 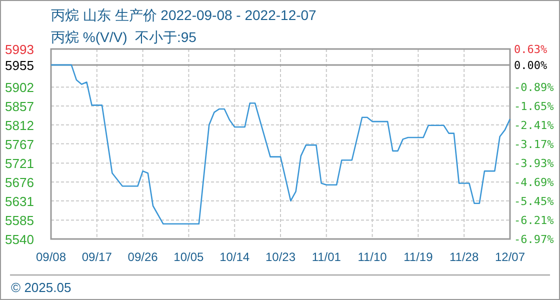 What do you see at coordinates (280, 257) in the screenshot?
I see `xtick: 10/23` at bounding box center [280, 257].